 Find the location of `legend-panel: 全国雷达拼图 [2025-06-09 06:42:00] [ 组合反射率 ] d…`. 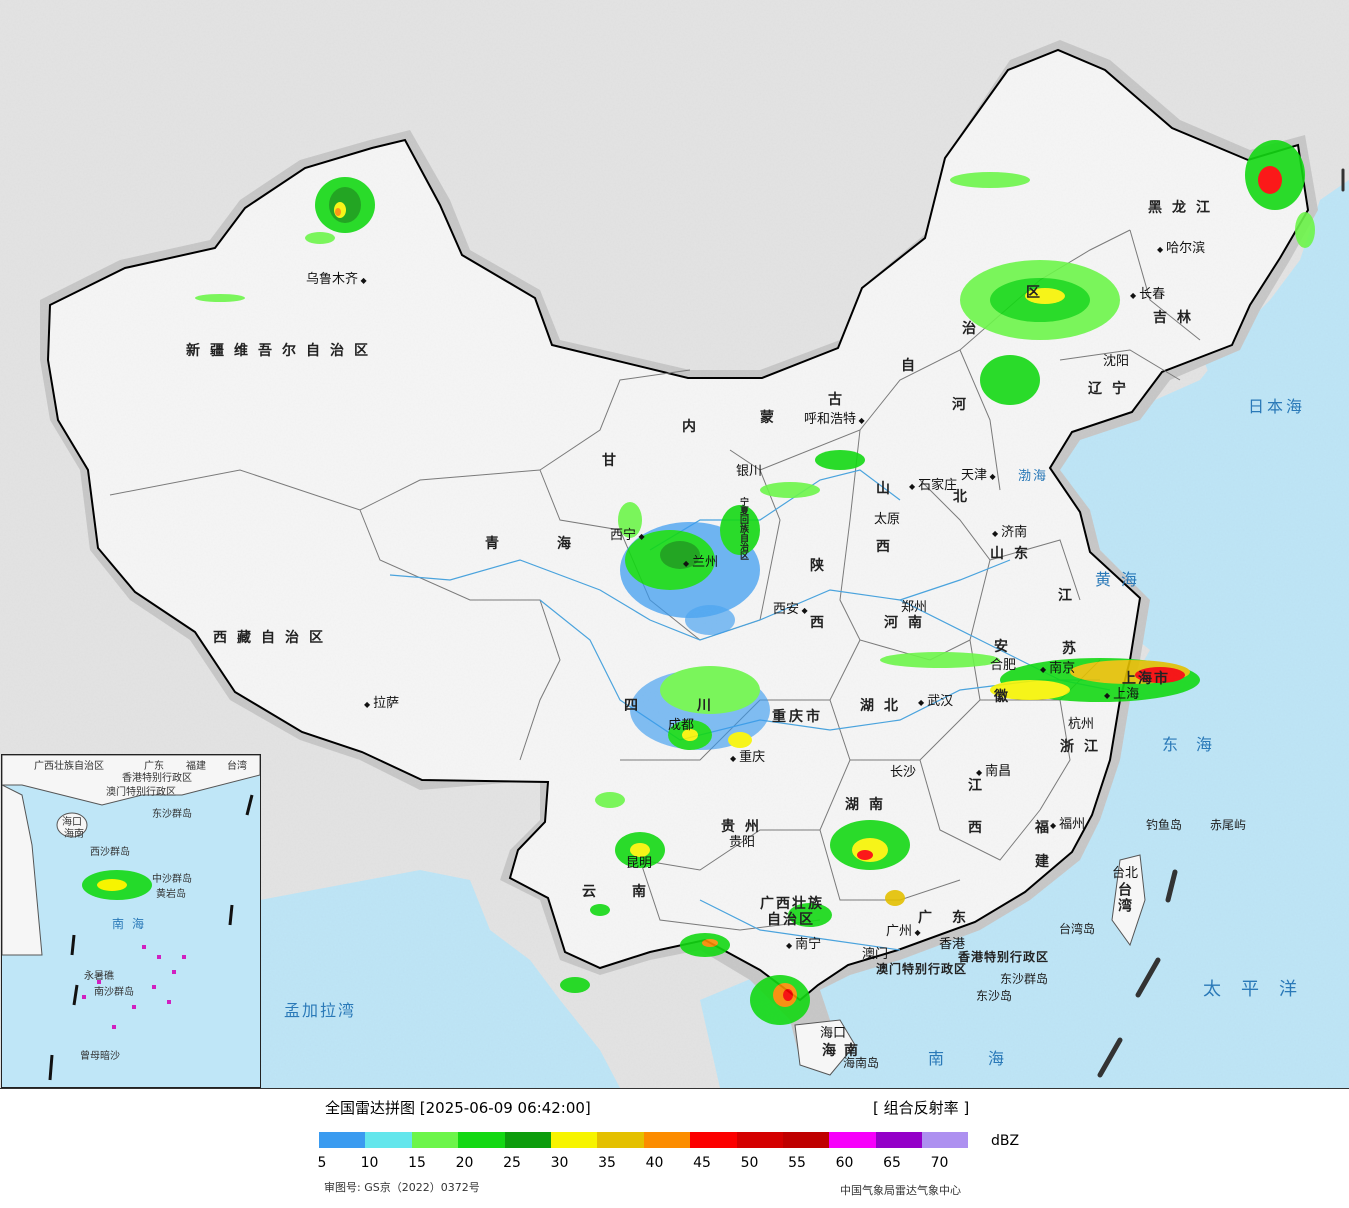

legend-panel: 全国雷达拼图 [2025-06-09 06:42:00] [ 组合反射率 ] d… is located at coordinates (674, 1148).